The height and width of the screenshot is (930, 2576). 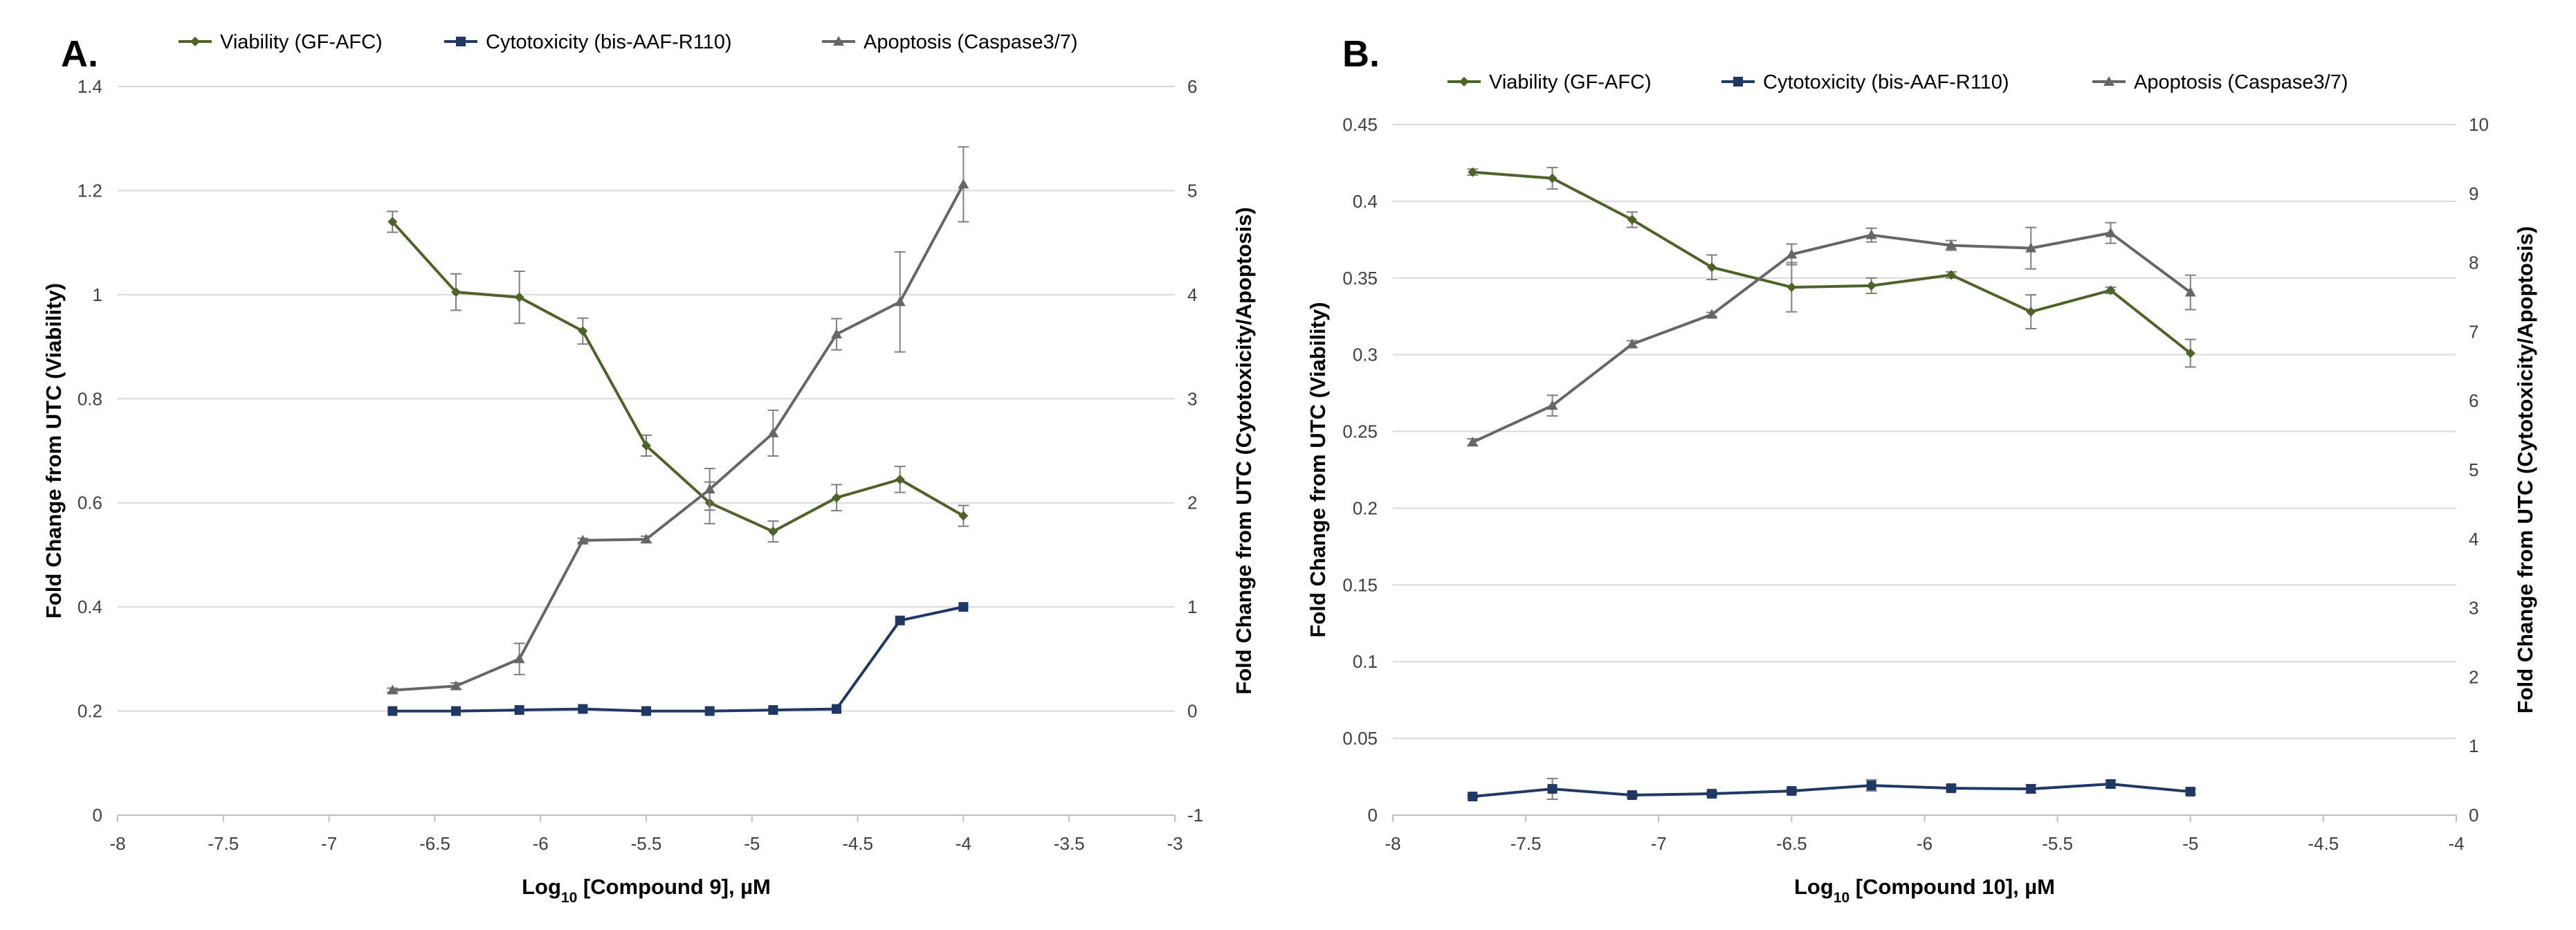 I want to click on x-axis-title-subscript: 10, so click(x=569, y=898).